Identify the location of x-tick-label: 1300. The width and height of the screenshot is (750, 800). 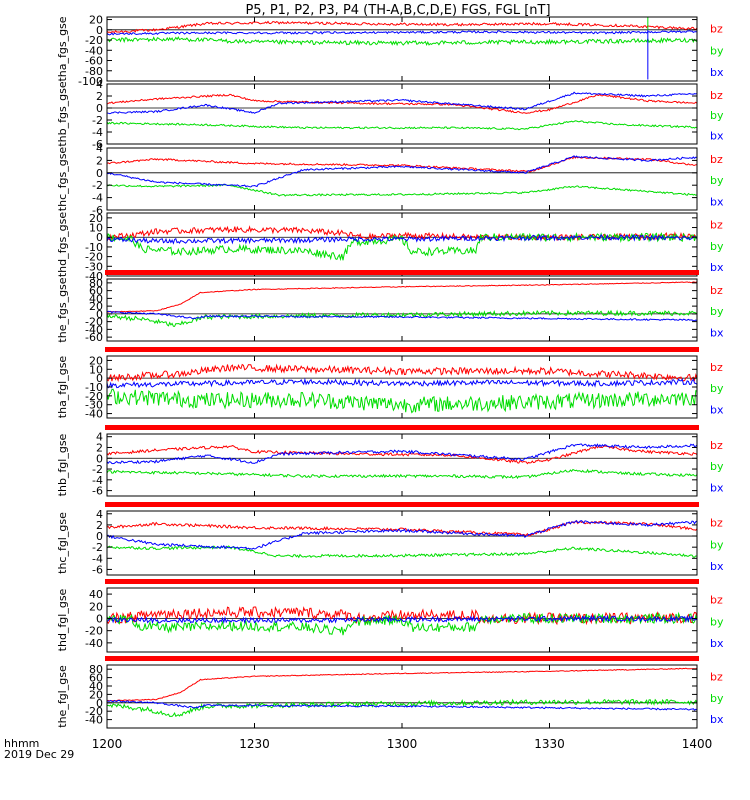
(402, 744).